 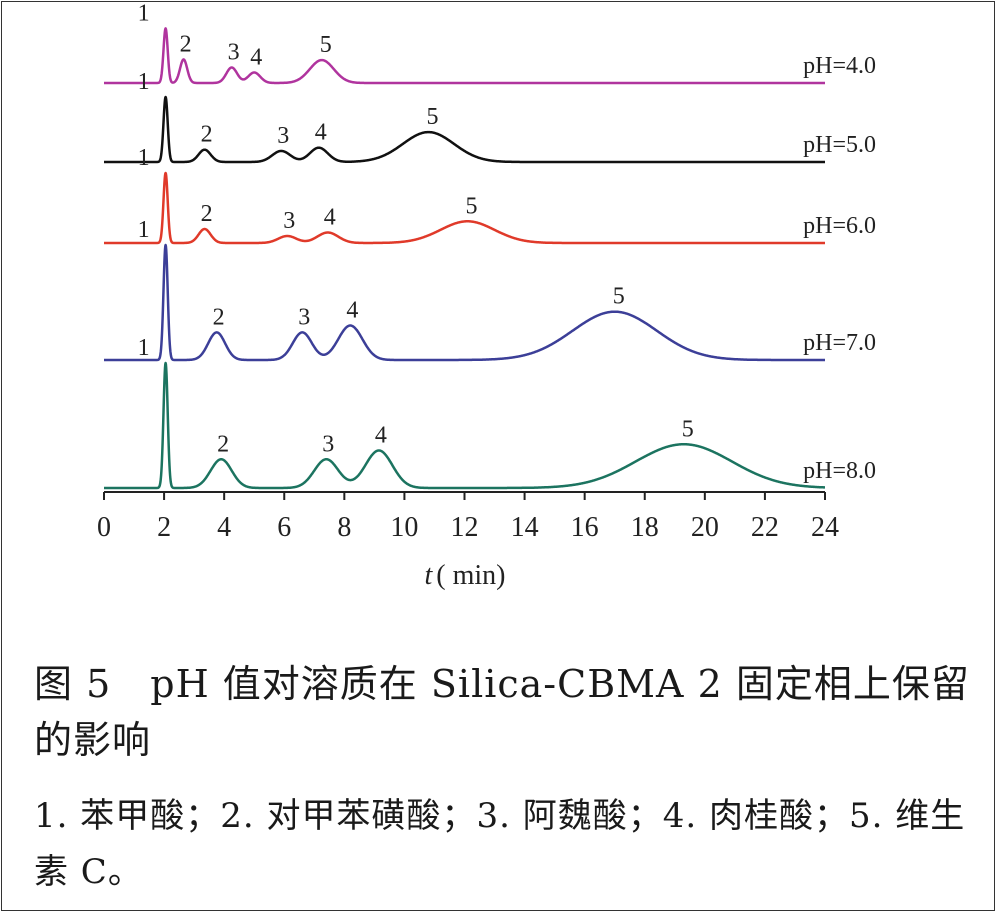 I want to click on peak-label-2-4: 4, so click(x=330, y=218).